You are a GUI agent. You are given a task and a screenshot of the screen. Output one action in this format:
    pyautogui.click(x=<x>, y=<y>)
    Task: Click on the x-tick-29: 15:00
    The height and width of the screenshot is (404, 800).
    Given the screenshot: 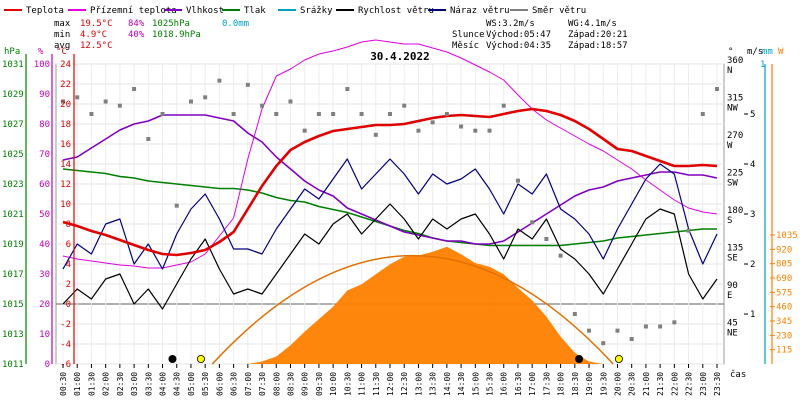 What is the action you would take?
    pyautogui.click(x=475, y=384)
    